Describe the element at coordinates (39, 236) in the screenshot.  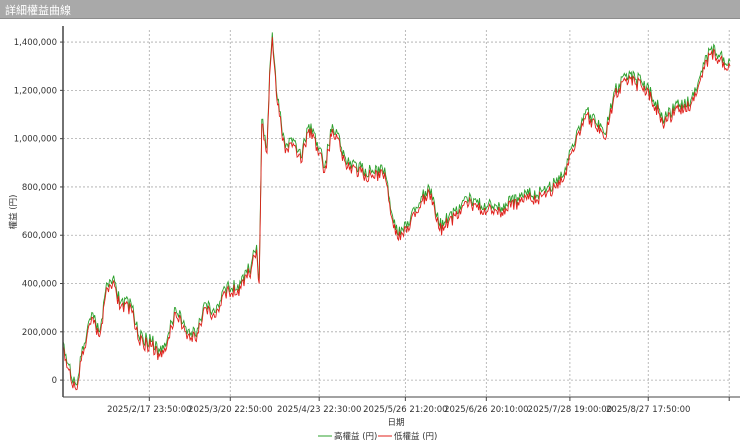
I see `y-tick-label: 600,000` at that location.